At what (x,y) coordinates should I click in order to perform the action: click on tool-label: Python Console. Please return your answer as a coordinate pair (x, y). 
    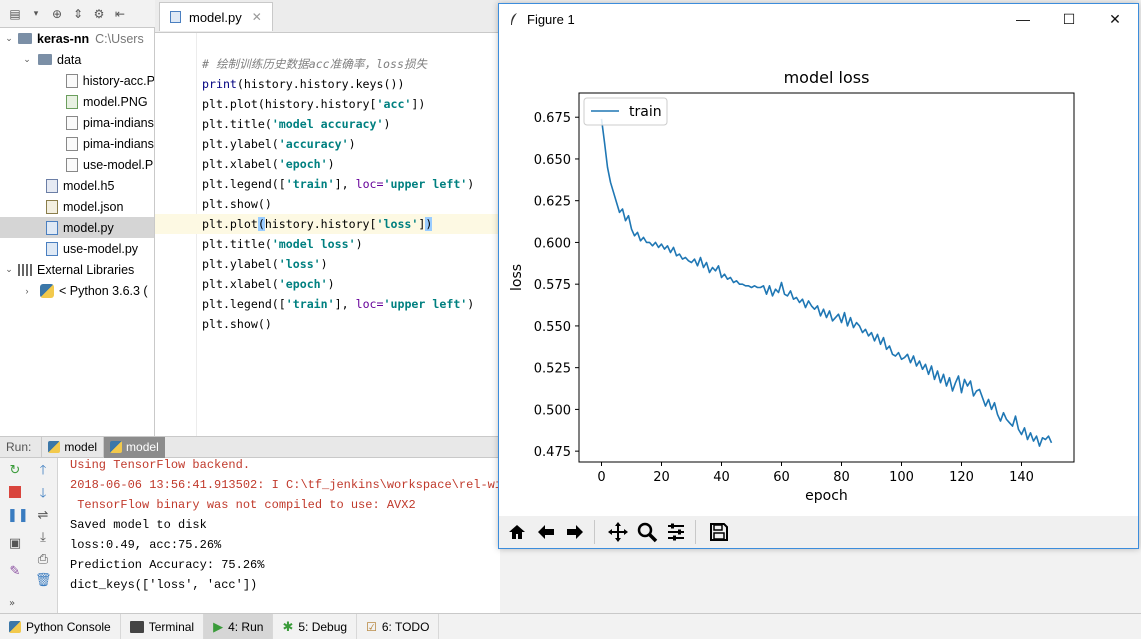
    Looking at the image, I should click on (68, 626).